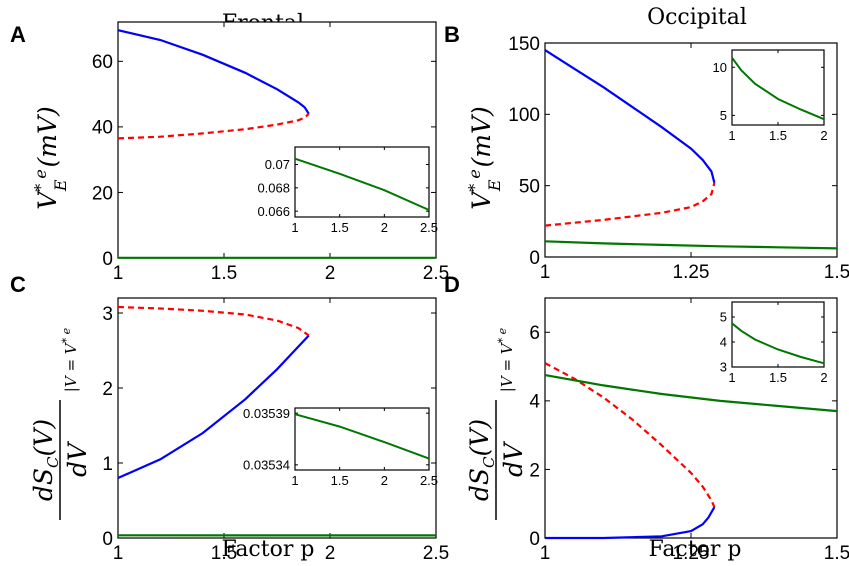 The image size is (849, 566). I want to click on main-a-xtick-label: 2.5, so click(436, 273).